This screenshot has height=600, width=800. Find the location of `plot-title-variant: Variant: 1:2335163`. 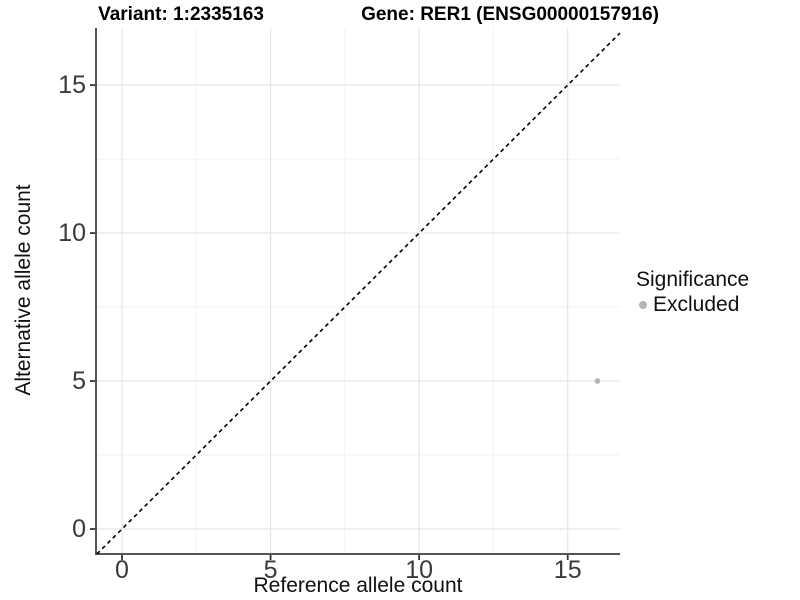

plot-title-variant: Variant: 1:2335163 is located at coordinates (181, 14).